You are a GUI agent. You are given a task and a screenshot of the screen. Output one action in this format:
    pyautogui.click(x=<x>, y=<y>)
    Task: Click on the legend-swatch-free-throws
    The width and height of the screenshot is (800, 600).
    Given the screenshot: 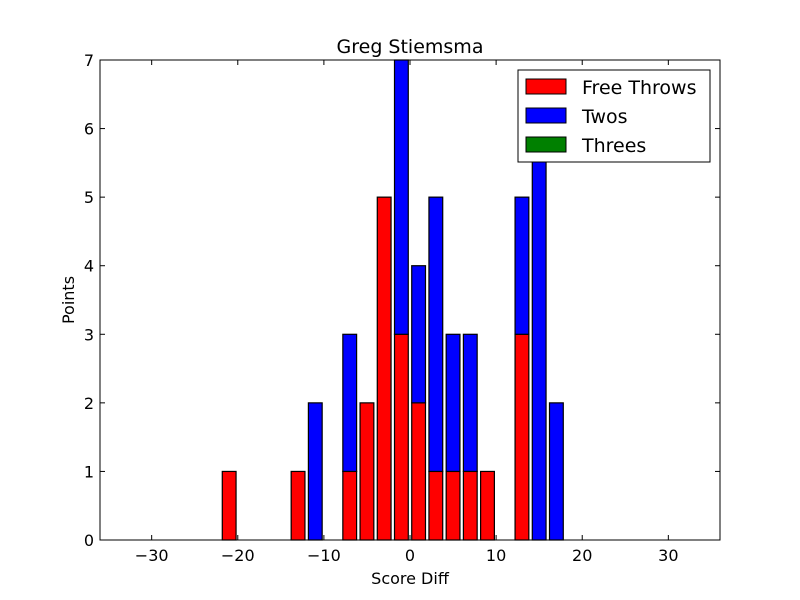 What is the action you would take?
    pyautogui.click(x=546, y=86)
    